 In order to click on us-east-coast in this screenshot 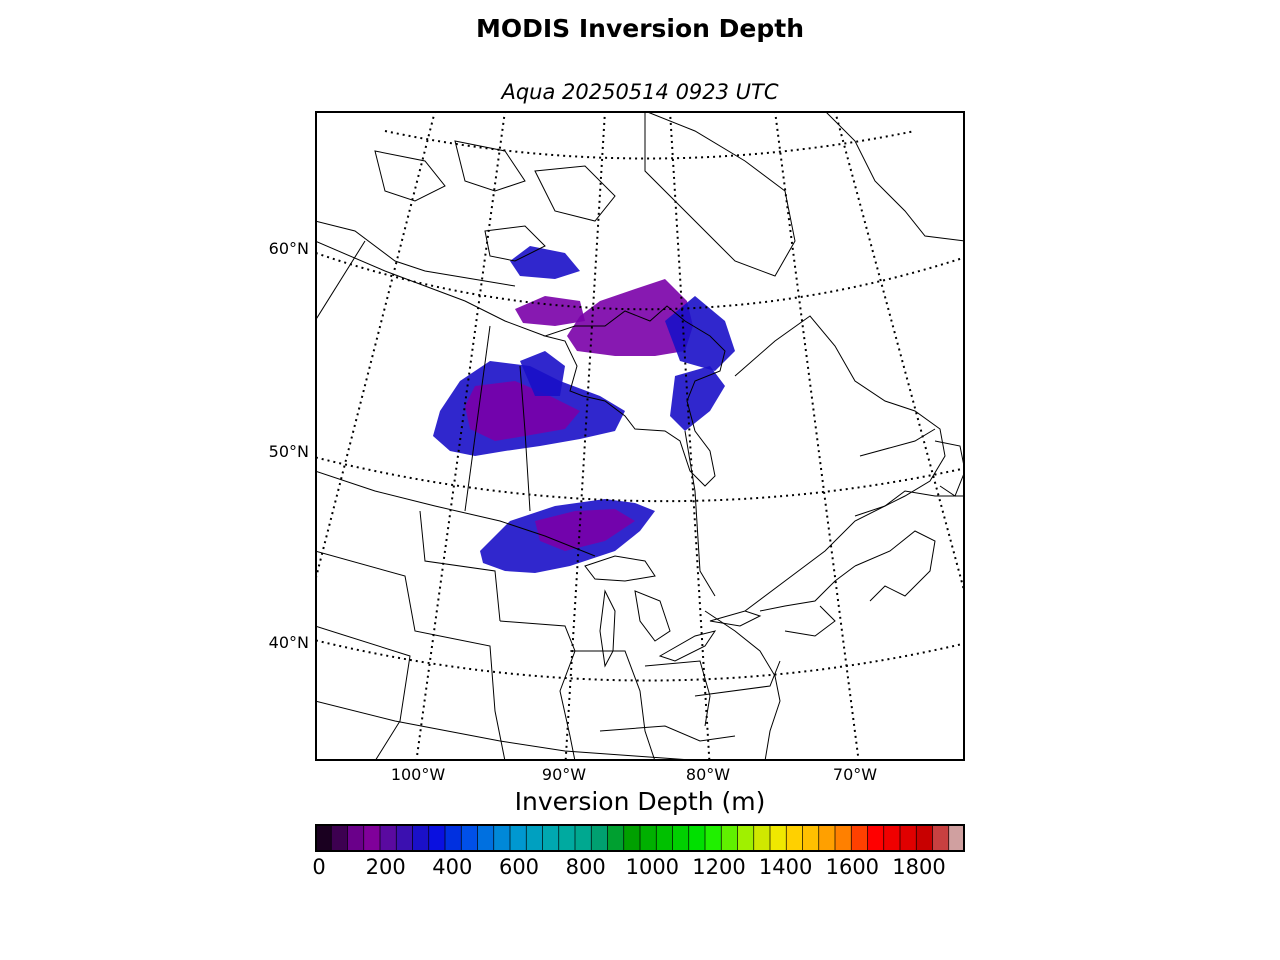, I will do `click(742, 685)`.